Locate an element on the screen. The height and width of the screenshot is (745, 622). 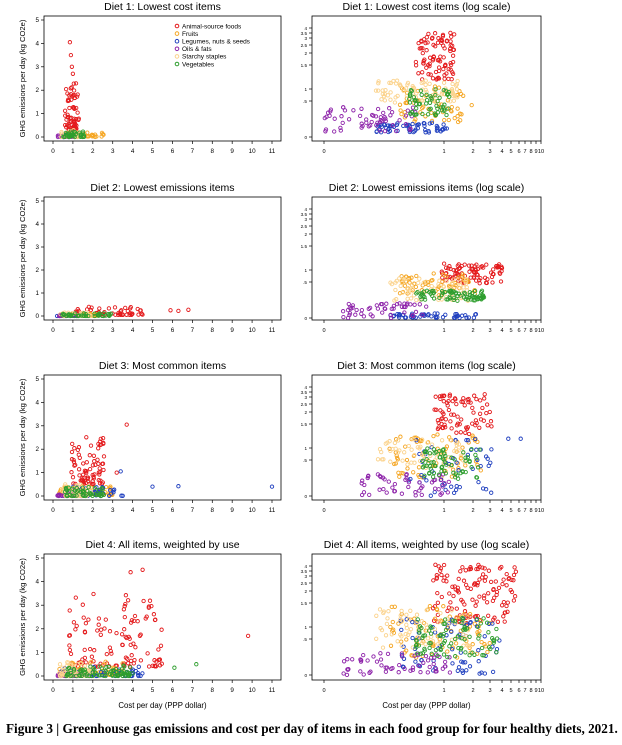
x-tick-label: 5 is located at coordinates (153, 690).